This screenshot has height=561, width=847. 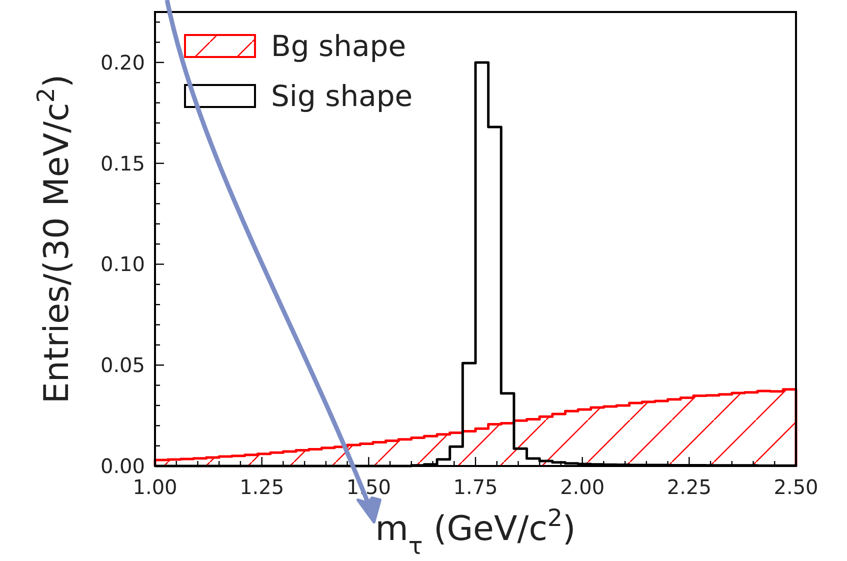 What do you see at coordinates (155, 487) in the screenshot?
I see `x-tick-label: 1.00` at bounding box center [155, 487].